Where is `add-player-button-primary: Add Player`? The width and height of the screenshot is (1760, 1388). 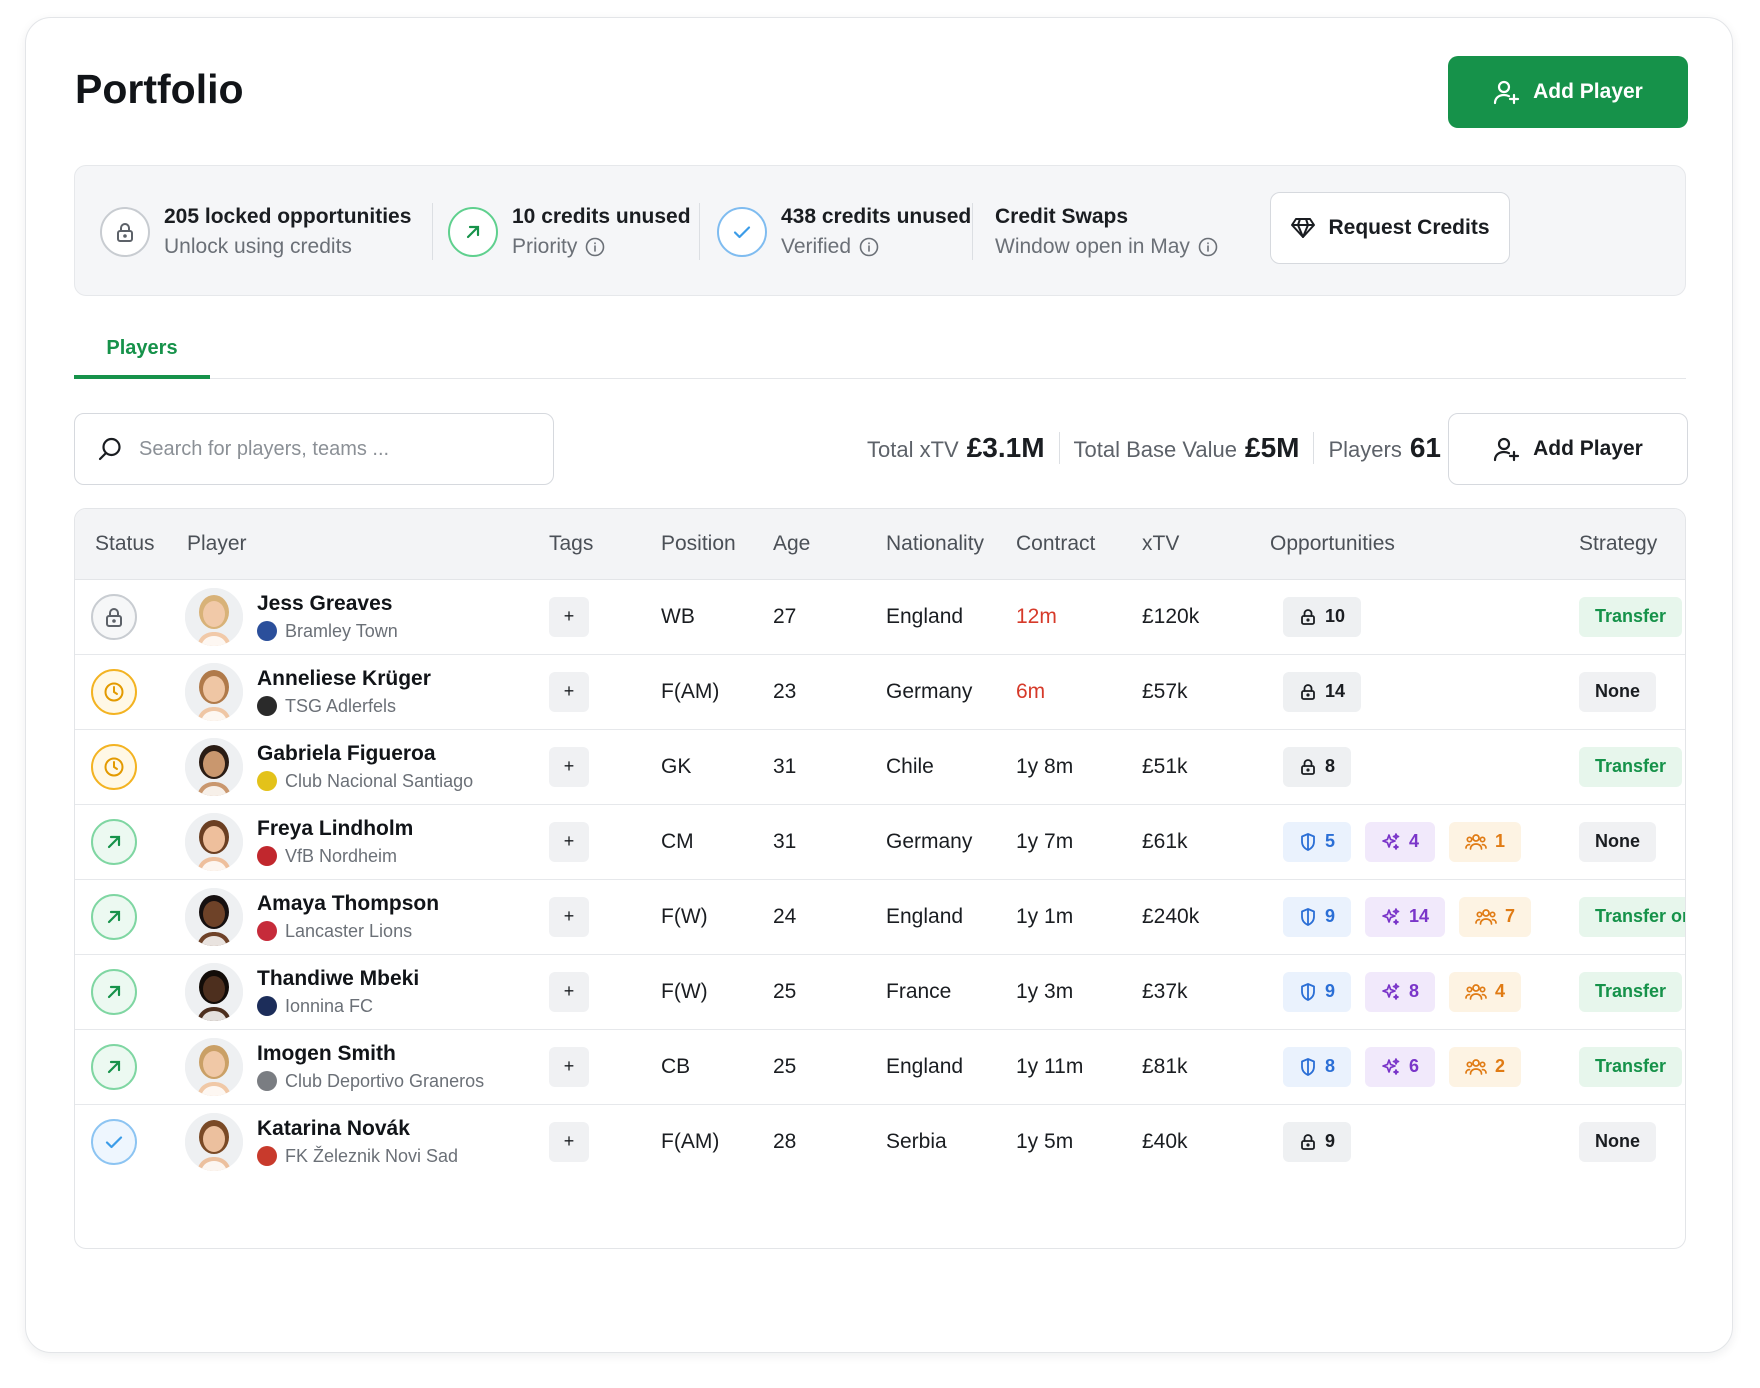 add-player-button-primary: Add Player is located at coordinates (1568, 92).